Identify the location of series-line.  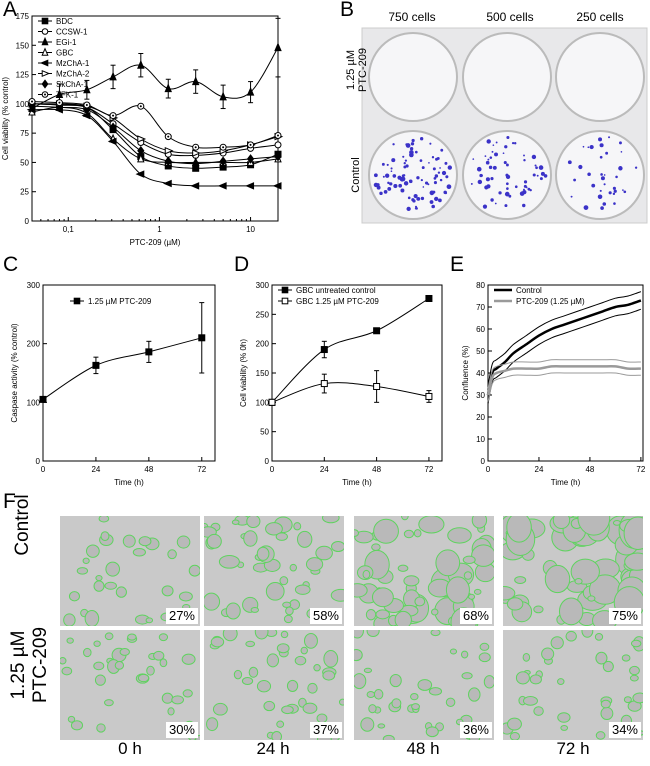
(350, 392).